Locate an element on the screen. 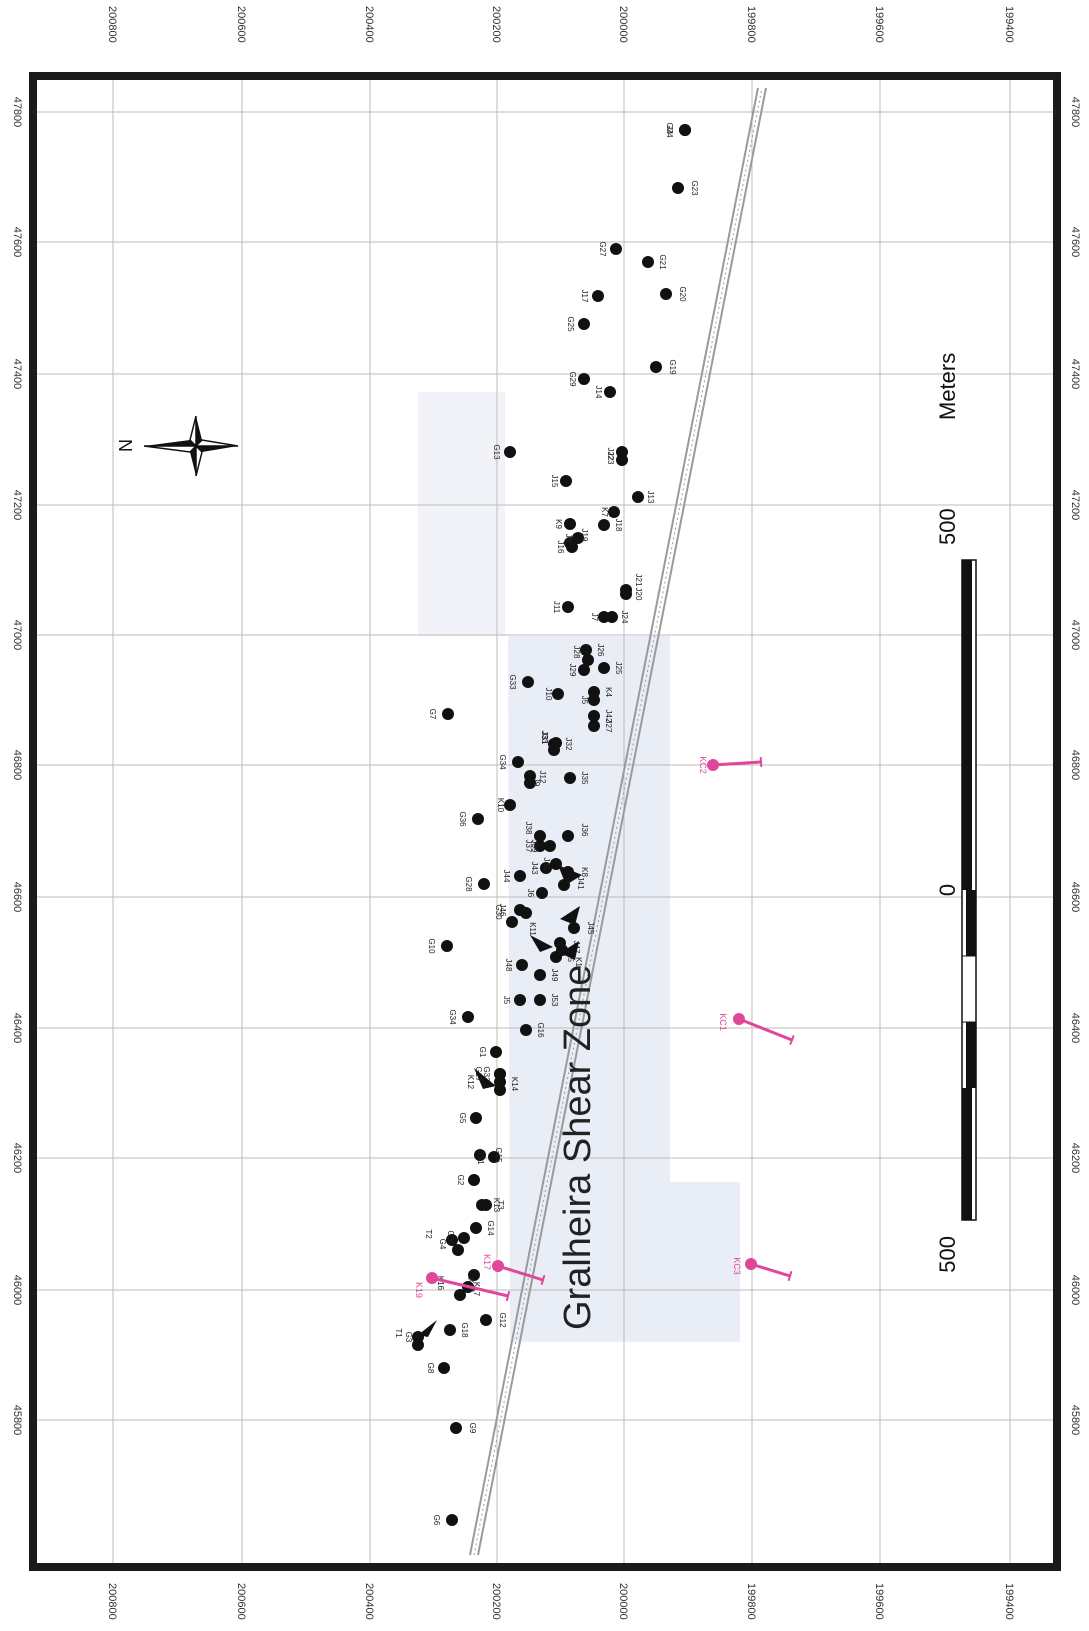 The image size is (1089, 1631). borehole-label: G6 is located at coordinates (436, 1520).